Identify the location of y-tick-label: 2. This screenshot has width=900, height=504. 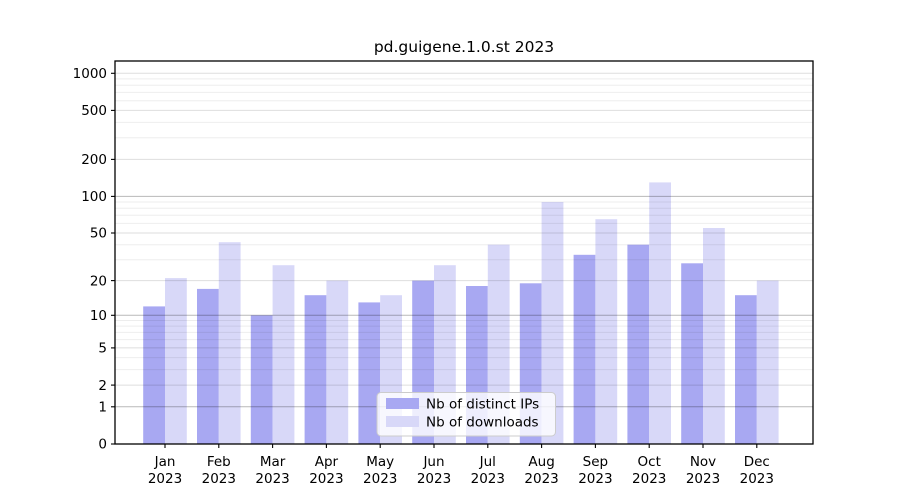
(102, 386).